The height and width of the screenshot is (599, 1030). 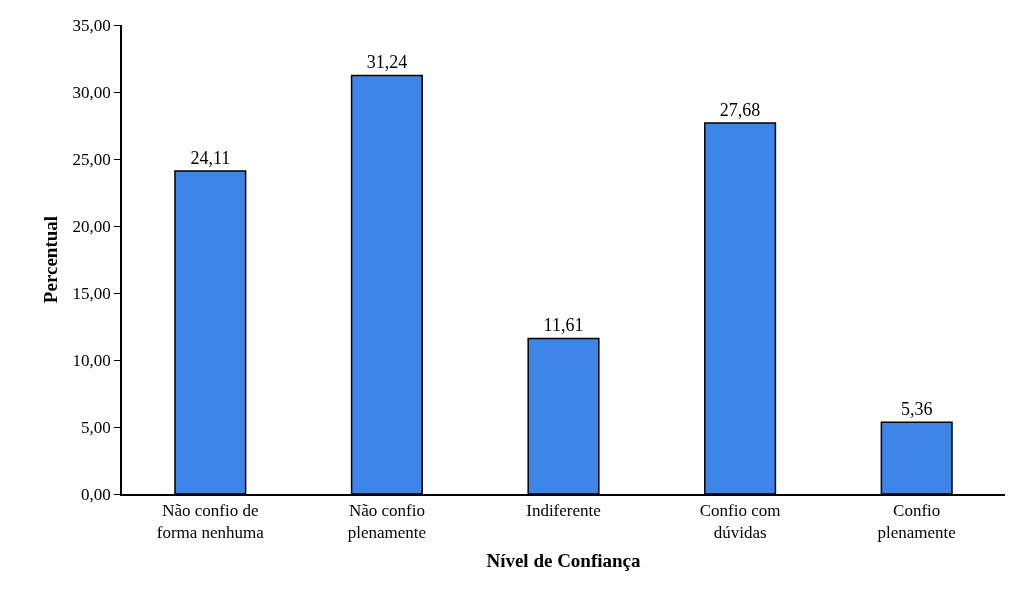 I want to click on data-label: 11,61, so click(x=563, y=325).